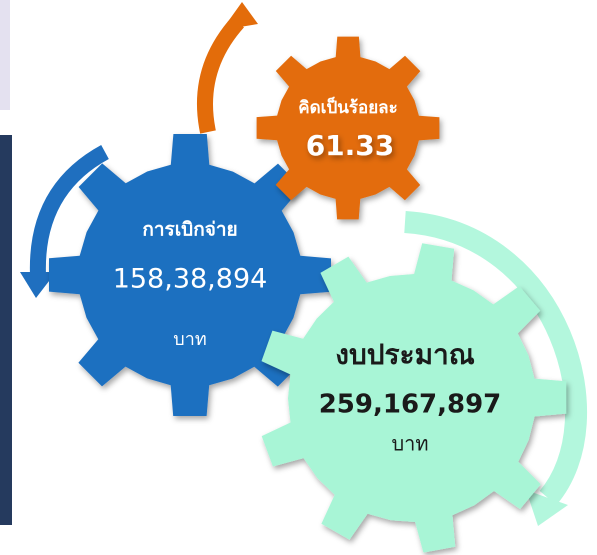 The width and height of the screenshot is (597, 555). What do you see at coordinates (69, 210) in the screenshot?
I see `blue-arrow` at bounding box center [69, 210].